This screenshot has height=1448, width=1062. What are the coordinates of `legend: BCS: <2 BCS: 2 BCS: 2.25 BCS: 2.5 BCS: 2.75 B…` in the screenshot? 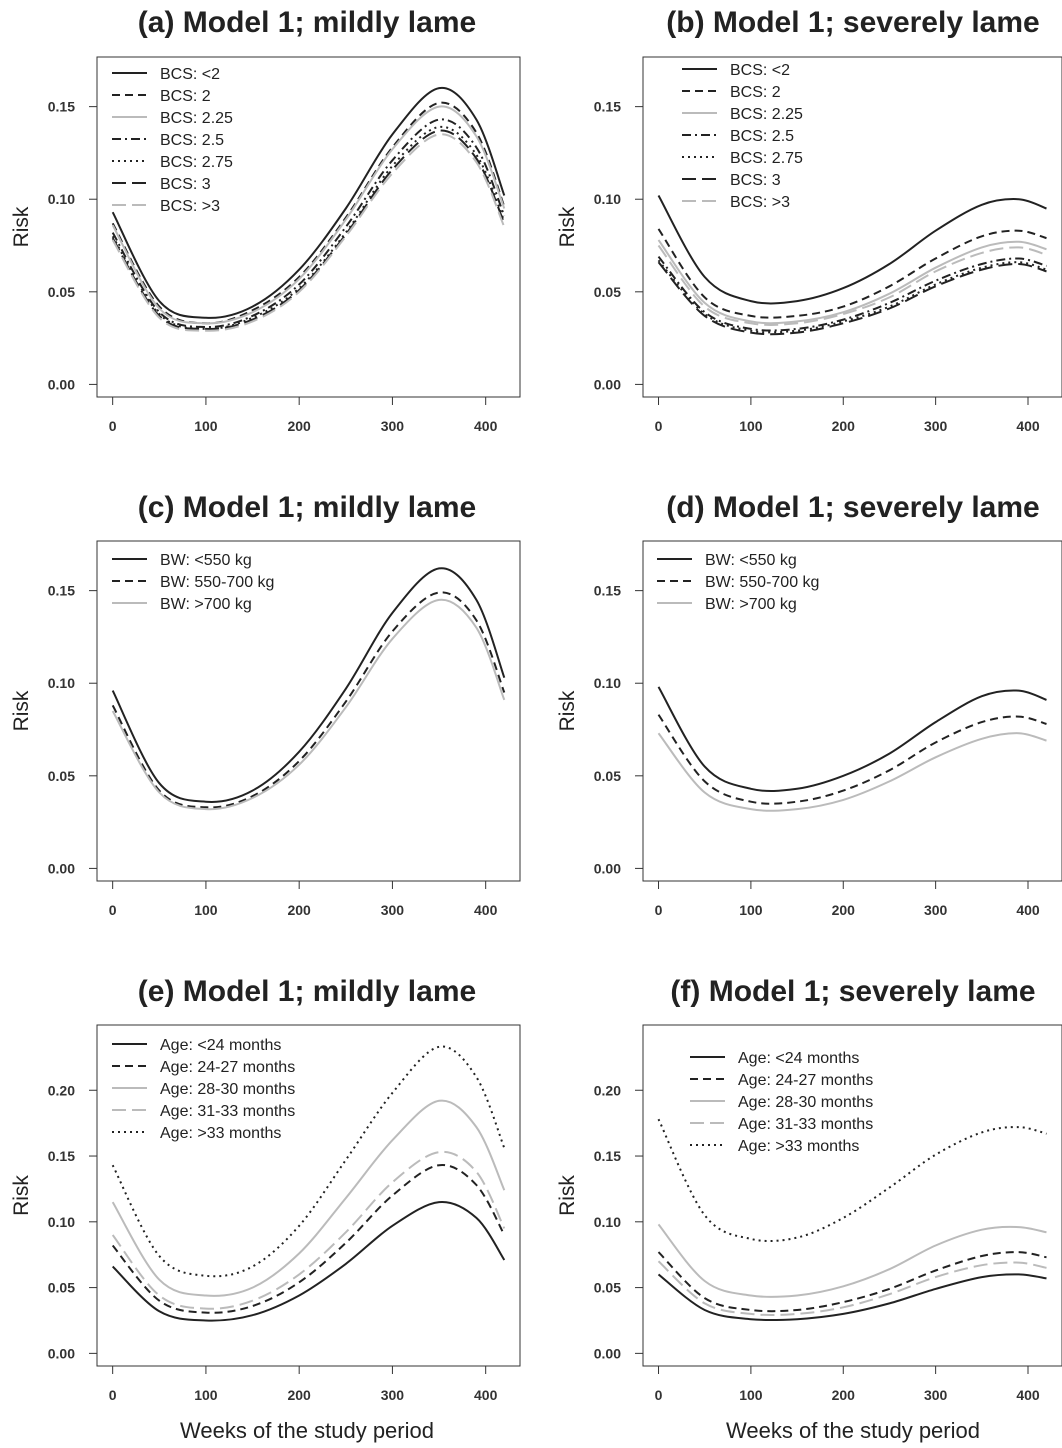 It's located at (742, 136).